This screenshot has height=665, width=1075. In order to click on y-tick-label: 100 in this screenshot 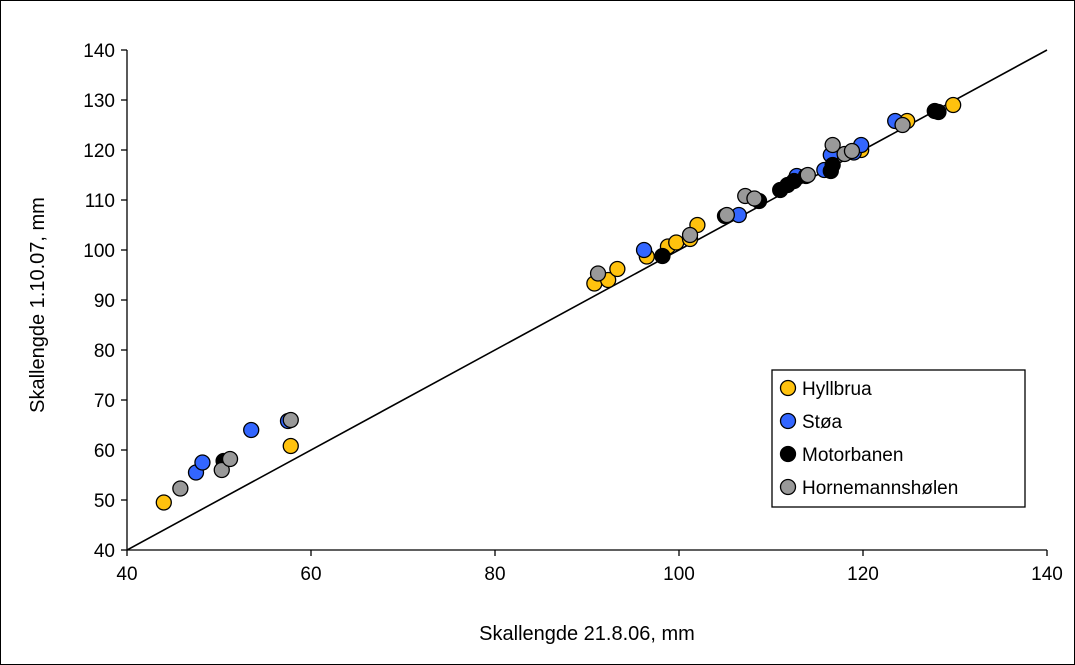, I will do `click(99, 251)`.